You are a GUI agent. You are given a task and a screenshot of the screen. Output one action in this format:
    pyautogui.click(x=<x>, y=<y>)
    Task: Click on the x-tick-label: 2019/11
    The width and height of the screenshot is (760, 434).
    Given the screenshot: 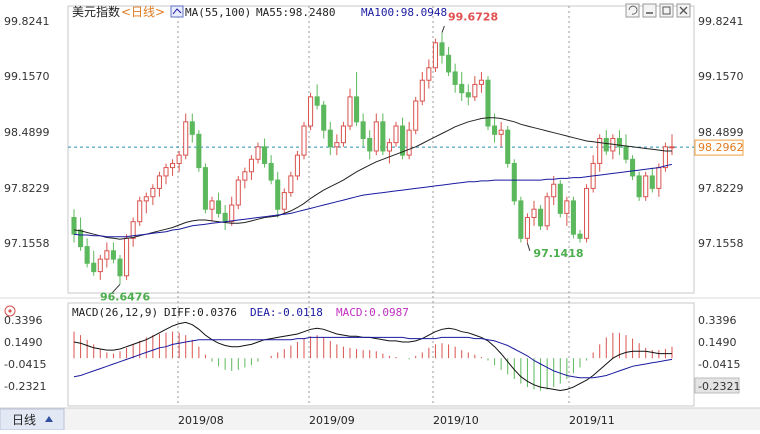 What is the action you would take?
    pyautogui.click(x=592, y=420)
    